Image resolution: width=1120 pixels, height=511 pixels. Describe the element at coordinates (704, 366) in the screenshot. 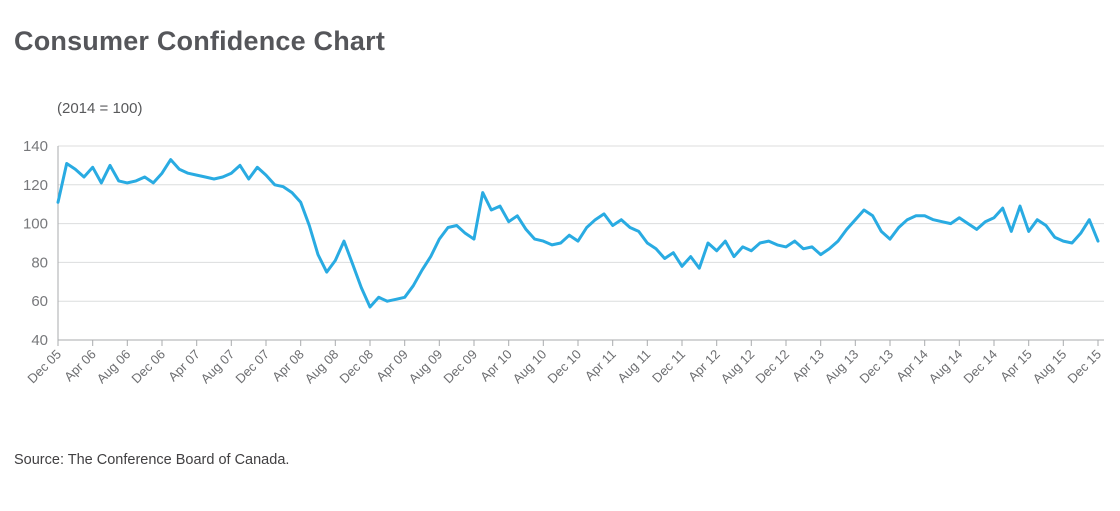

I see `x-axis-label-apr-12: Apr 12` at that location.